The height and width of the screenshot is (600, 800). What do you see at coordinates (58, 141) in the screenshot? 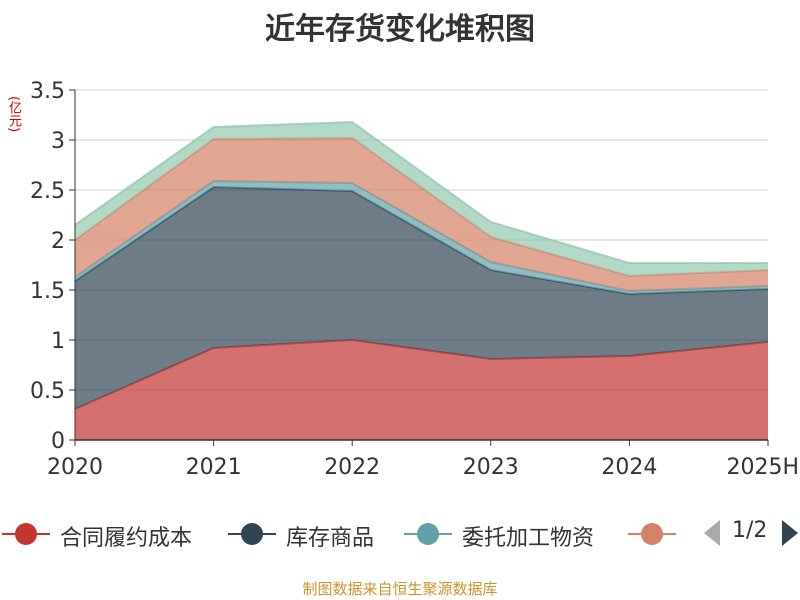
I see `y-tick-label: 3` at bounding box center [58, 141].